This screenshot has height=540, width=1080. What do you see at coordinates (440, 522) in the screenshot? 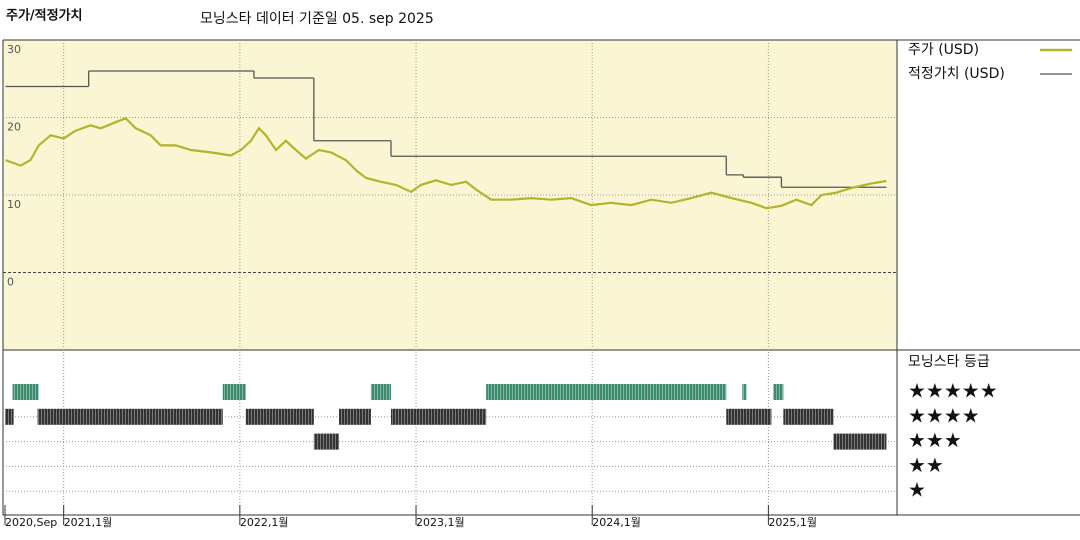
I see `x-tick-label: 2023,1월` at bounding box center [440, 522].